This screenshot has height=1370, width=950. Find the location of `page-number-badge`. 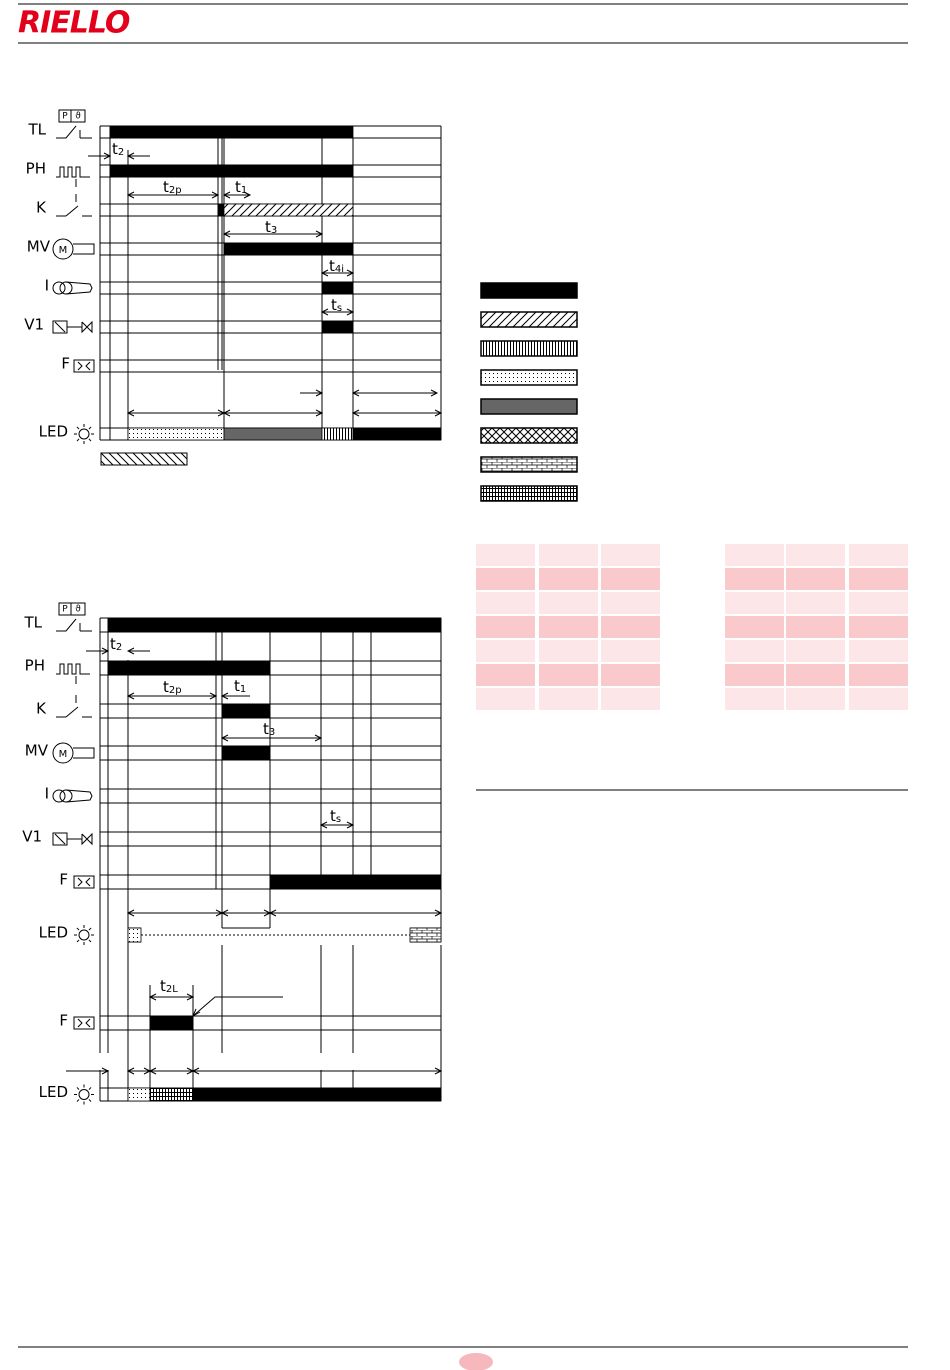

page-number-badge is located at coordinates (476, 1361).